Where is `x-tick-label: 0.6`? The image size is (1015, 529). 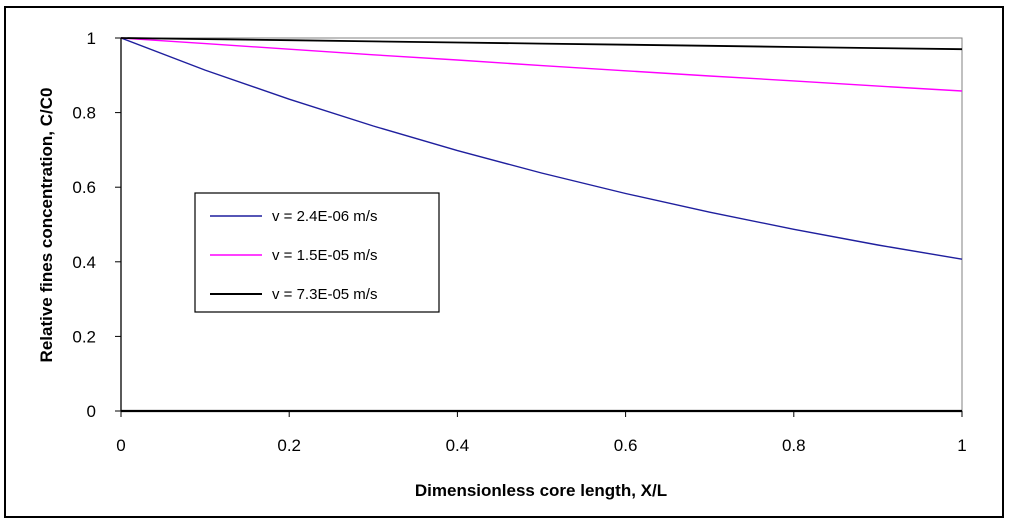
x-tick-label: 0.6 is located at coordinates (626, 445).